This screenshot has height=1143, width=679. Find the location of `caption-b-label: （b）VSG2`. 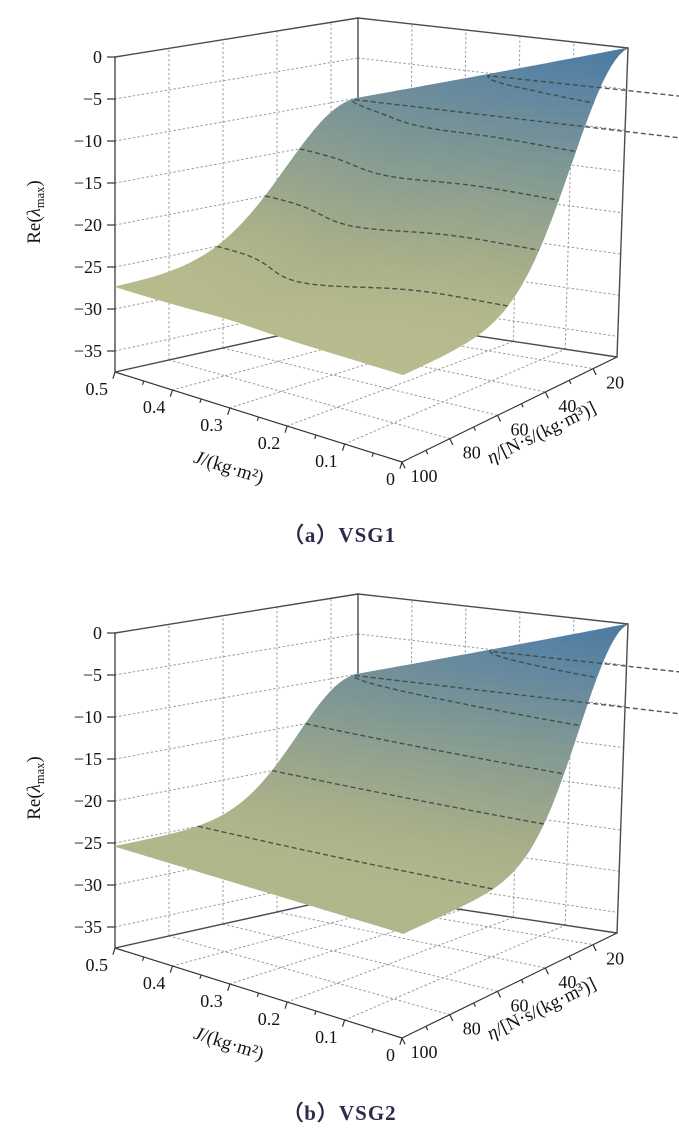

caption-b-label: （b）VSG2 is located at coordinates (339, 1113).